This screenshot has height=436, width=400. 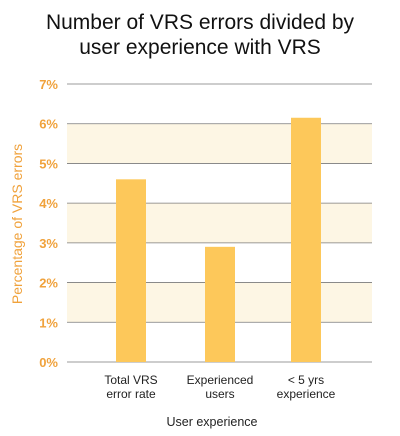 I want to click on y-tick-label: 4%, so click(x=48, y=203).